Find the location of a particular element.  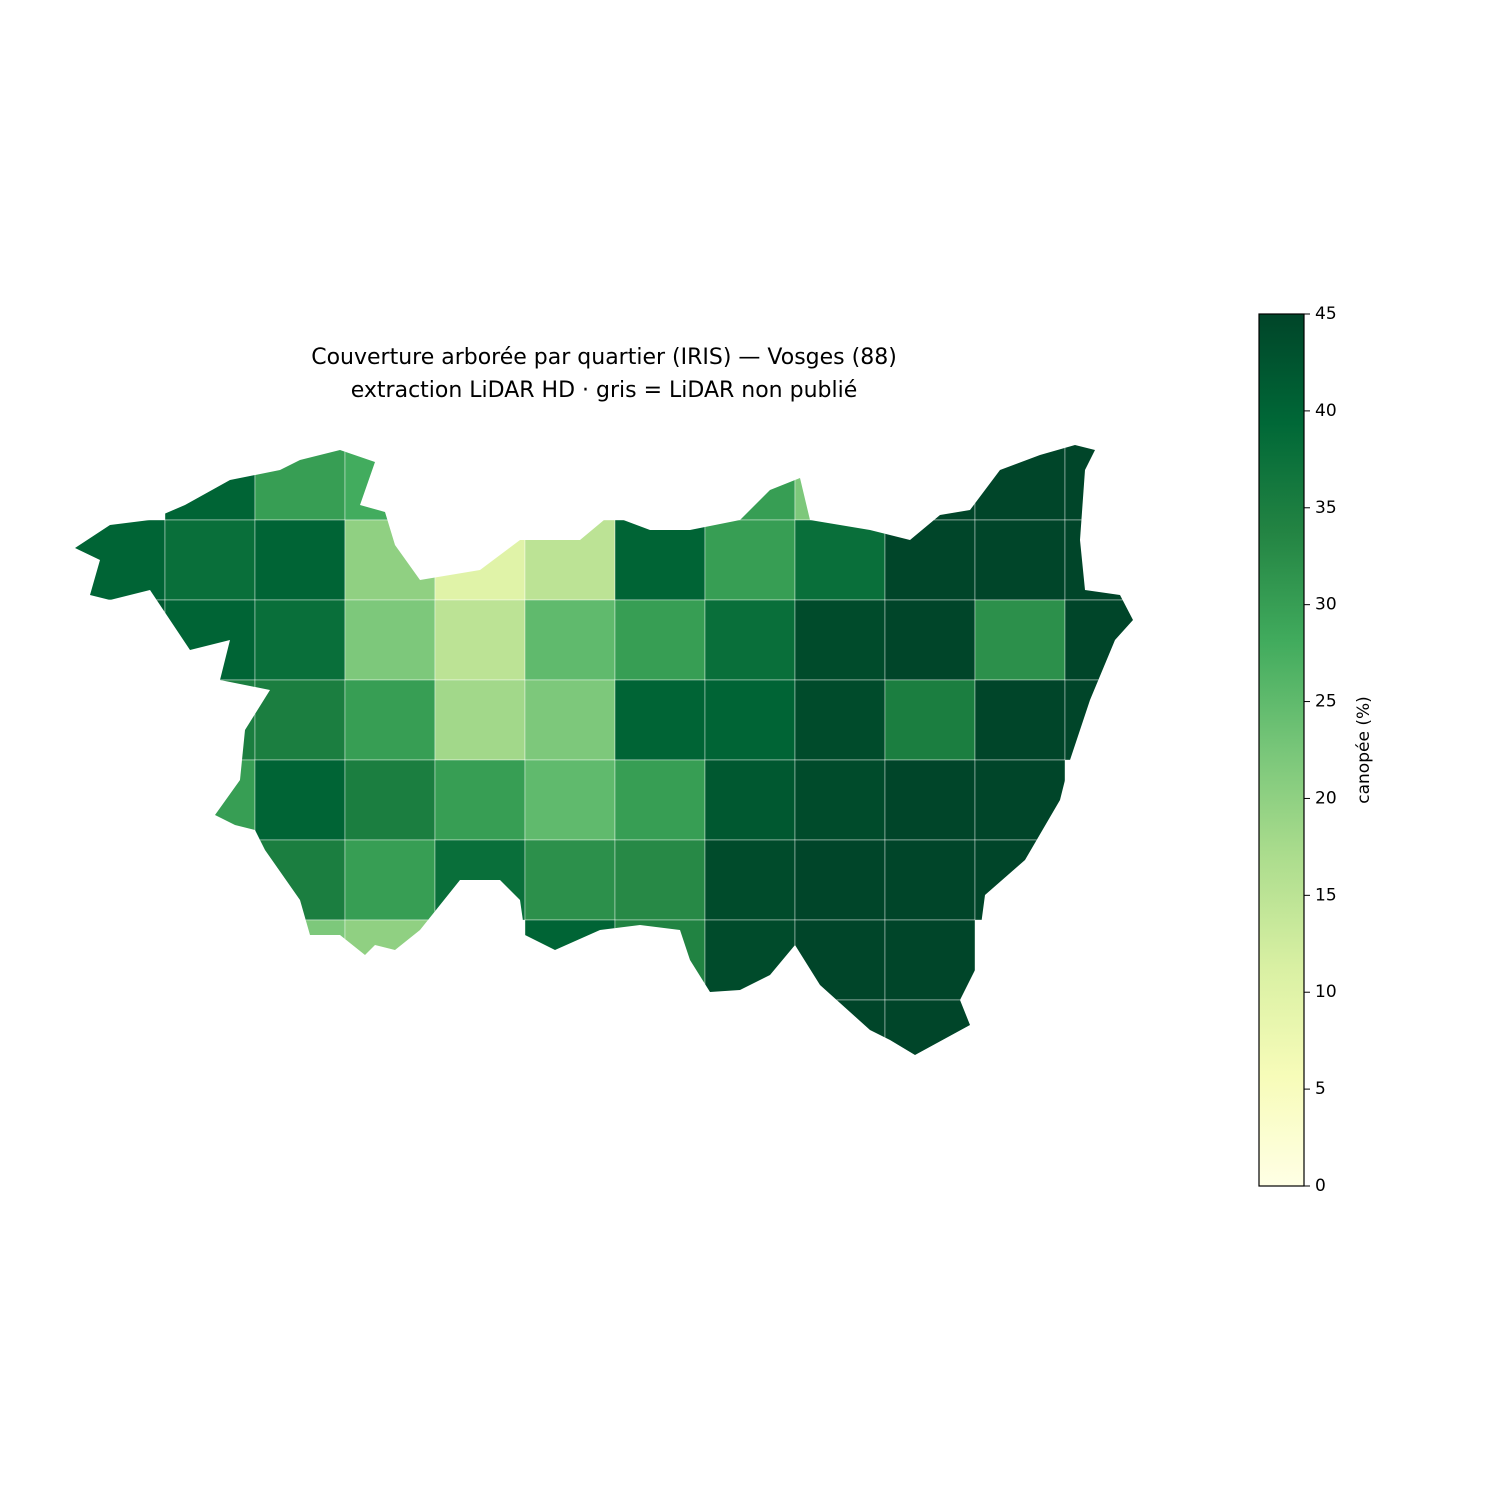

colorbar-tick-label: 20 is located at coordinates (1326, 798).